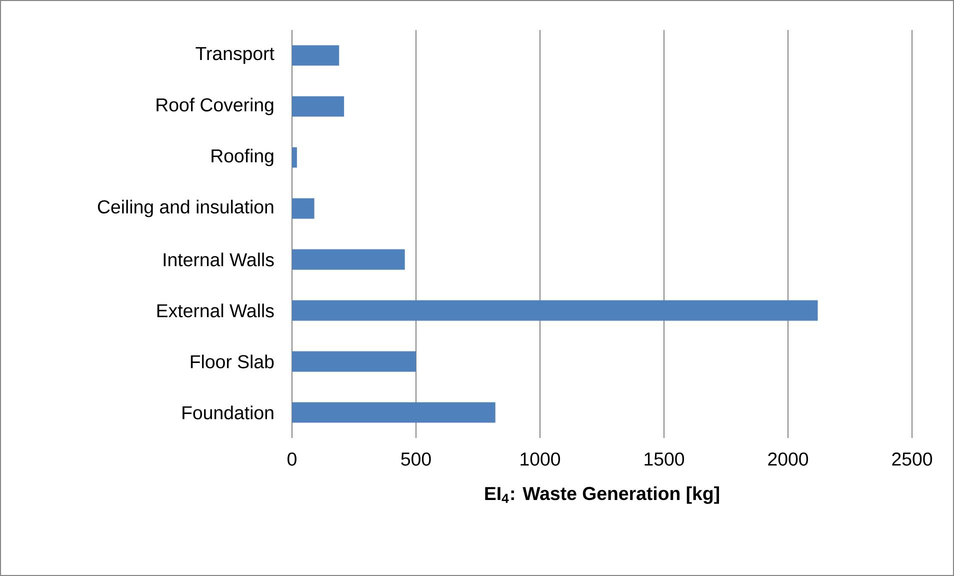  What do you see at coordinates (232, 361) in the screenshot?
I see `y-tick-label: Floor Slab` at bounding box center [232, 361].